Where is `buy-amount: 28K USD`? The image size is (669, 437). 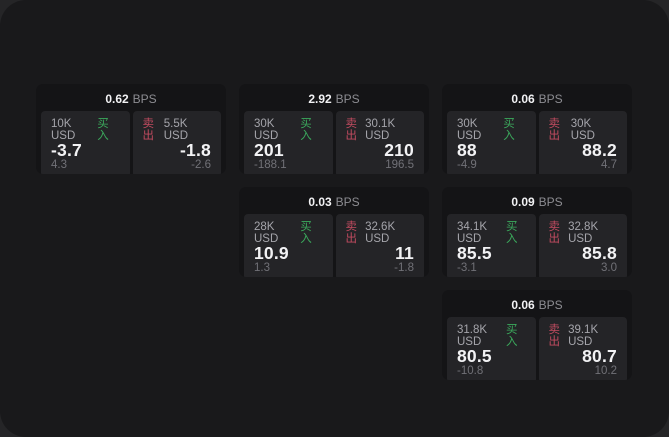 buy-amount: 28K USD is located at coordinates (266, 233).